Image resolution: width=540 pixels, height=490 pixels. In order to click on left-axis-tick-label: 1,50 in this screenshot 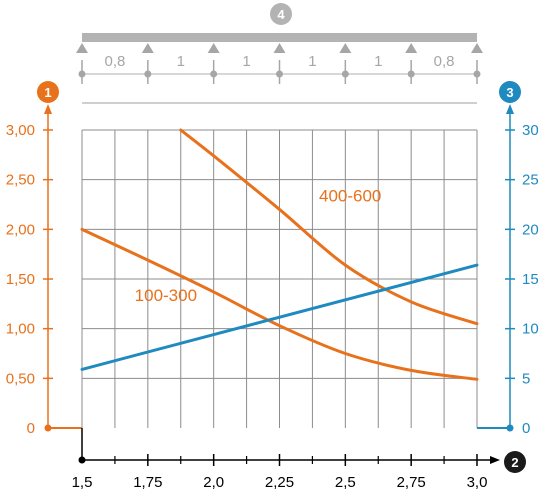, I will do `click(20, 279)`.